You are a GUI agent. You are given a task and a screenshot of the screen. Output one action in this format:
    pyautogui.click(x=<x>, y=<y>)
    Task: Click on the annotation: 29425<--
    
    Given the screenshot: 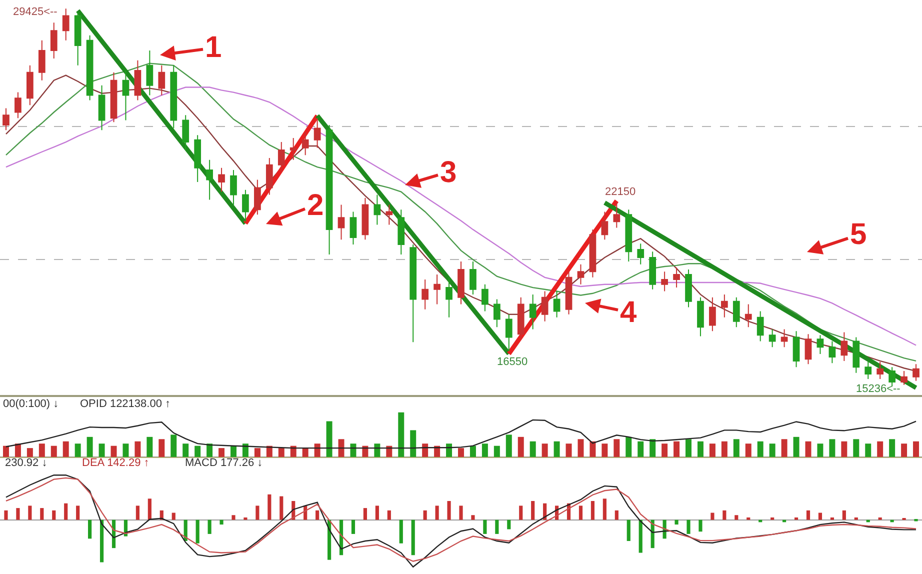 What is the action you would take?
    pyautogui.click(x=35, y=12)
    